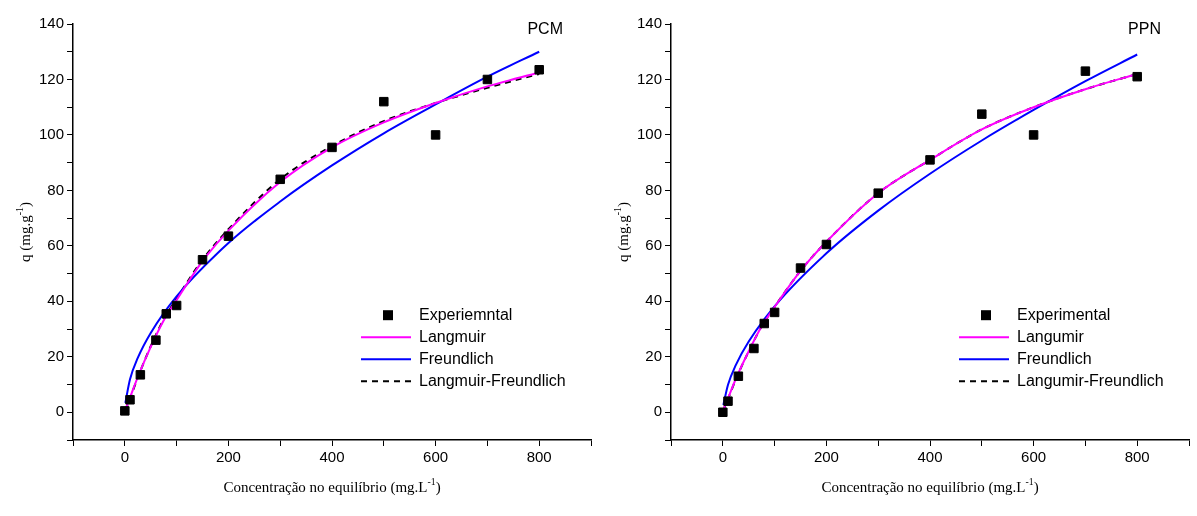 The width and height of the screenshot is (1197, 516). Describe the element at coordinates (453, 336) in the screenshot. I see `legend-label: Langmuir` at that location.